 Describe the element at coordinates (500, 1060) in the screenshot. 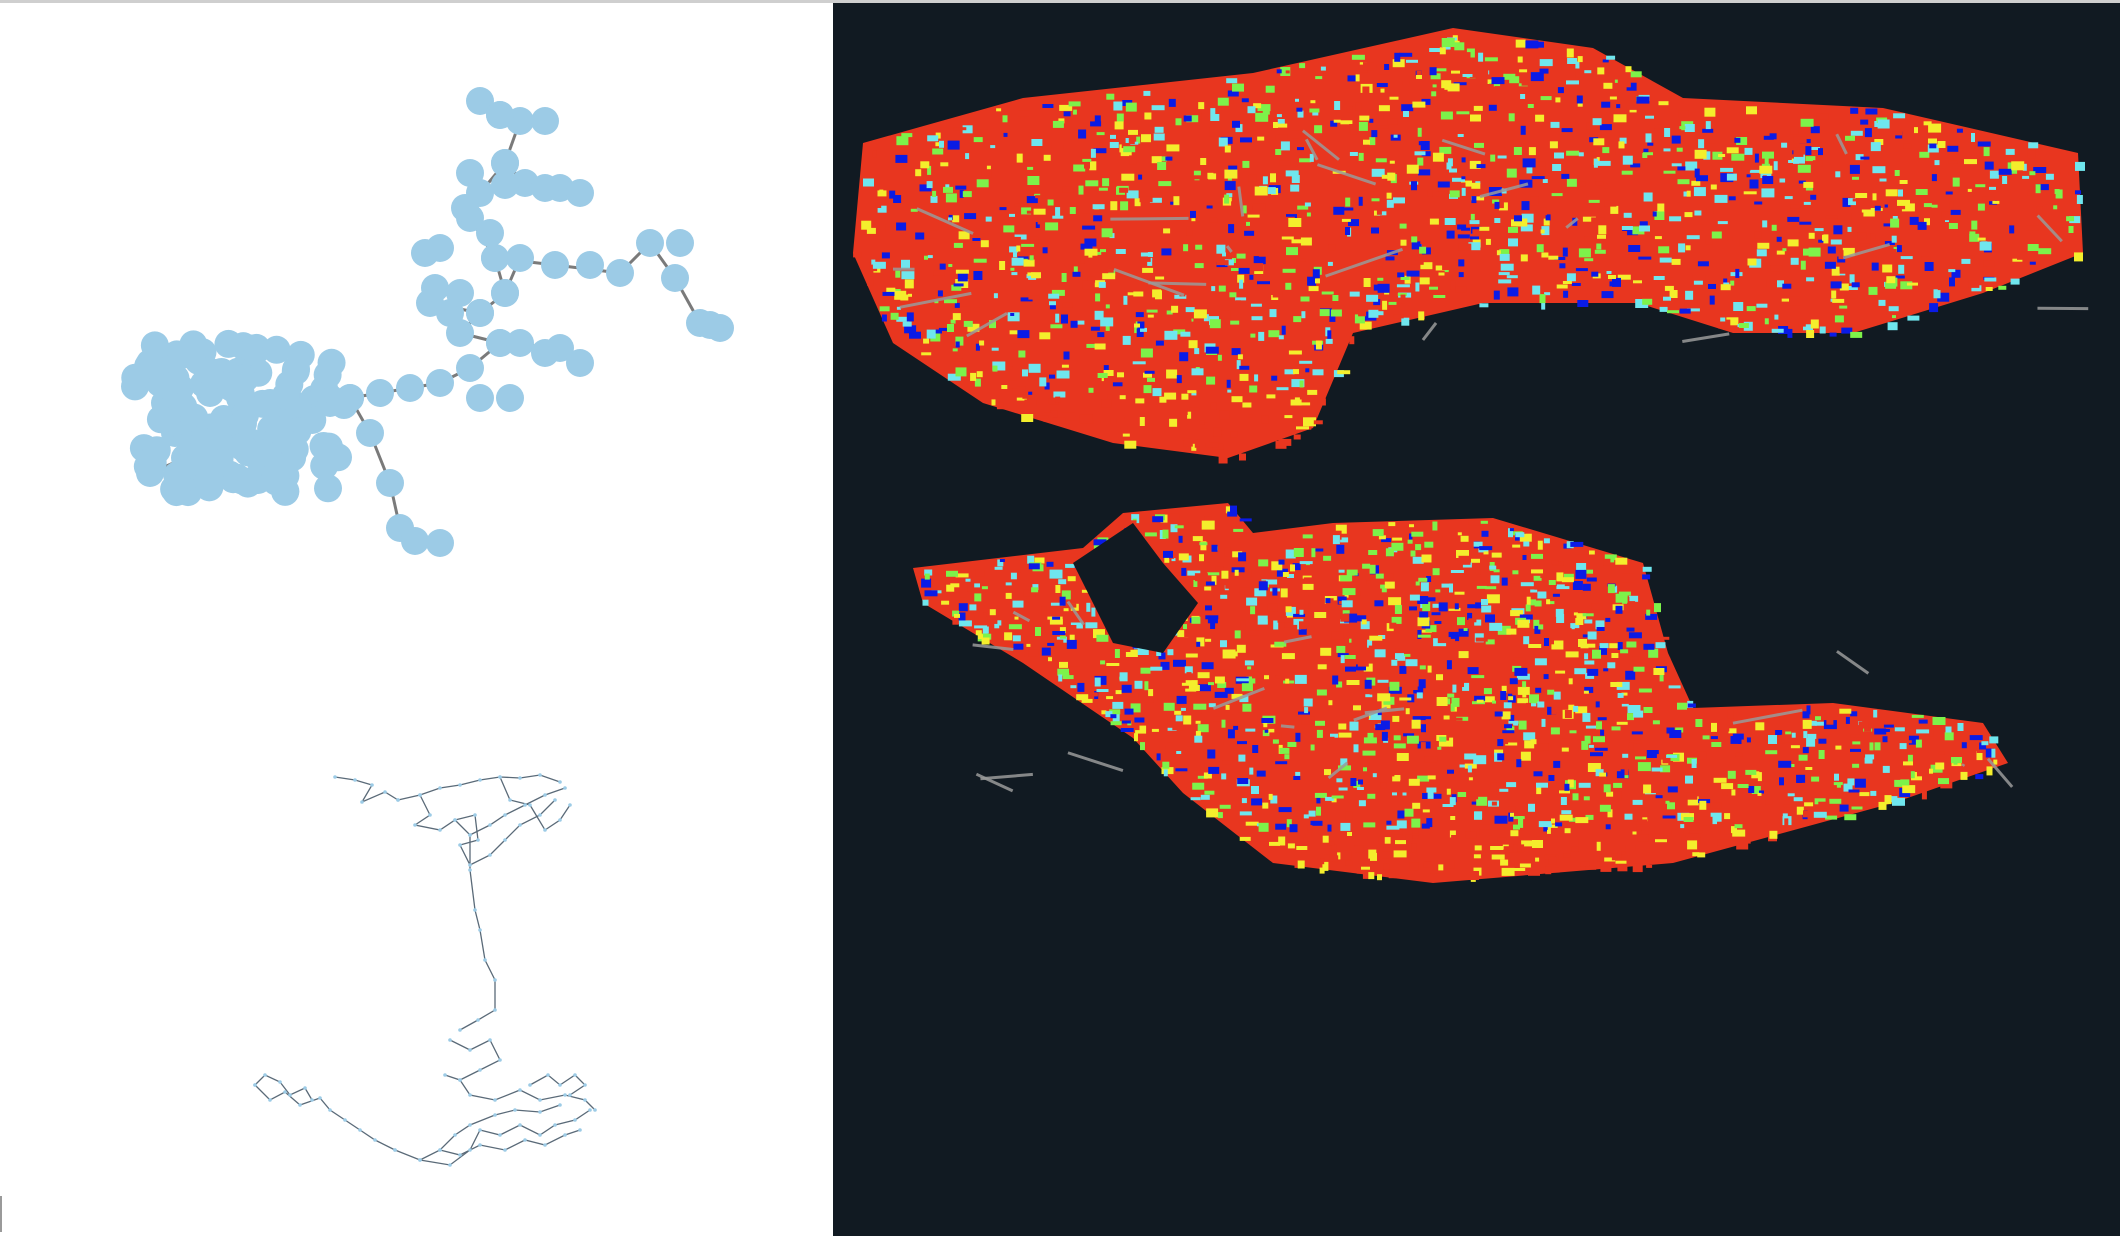

I see `pose-node` at that location.